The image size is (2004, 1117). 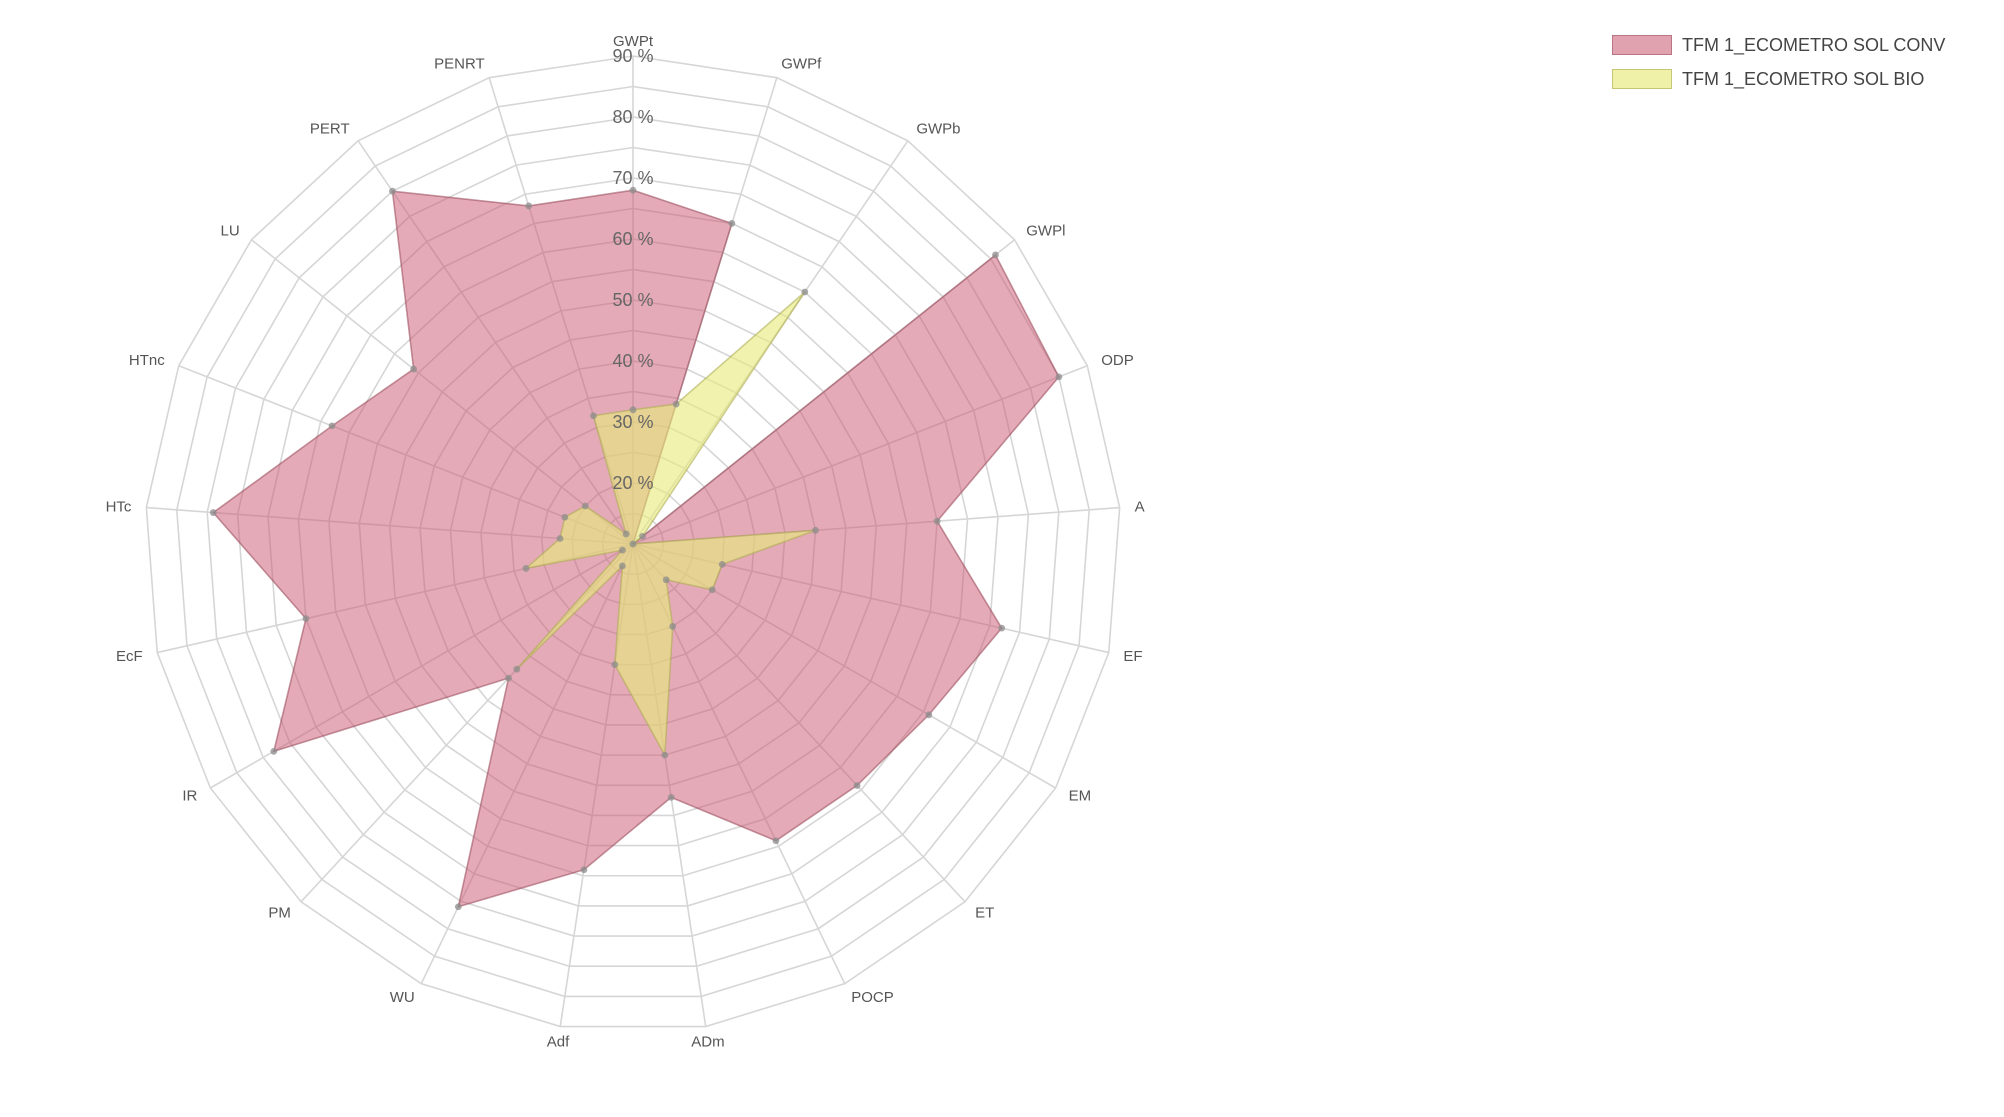 What do you see at coordinates (632, 422) in the screenshot?
I see `tick-label: 30 %` at bounding box center [632, 422].